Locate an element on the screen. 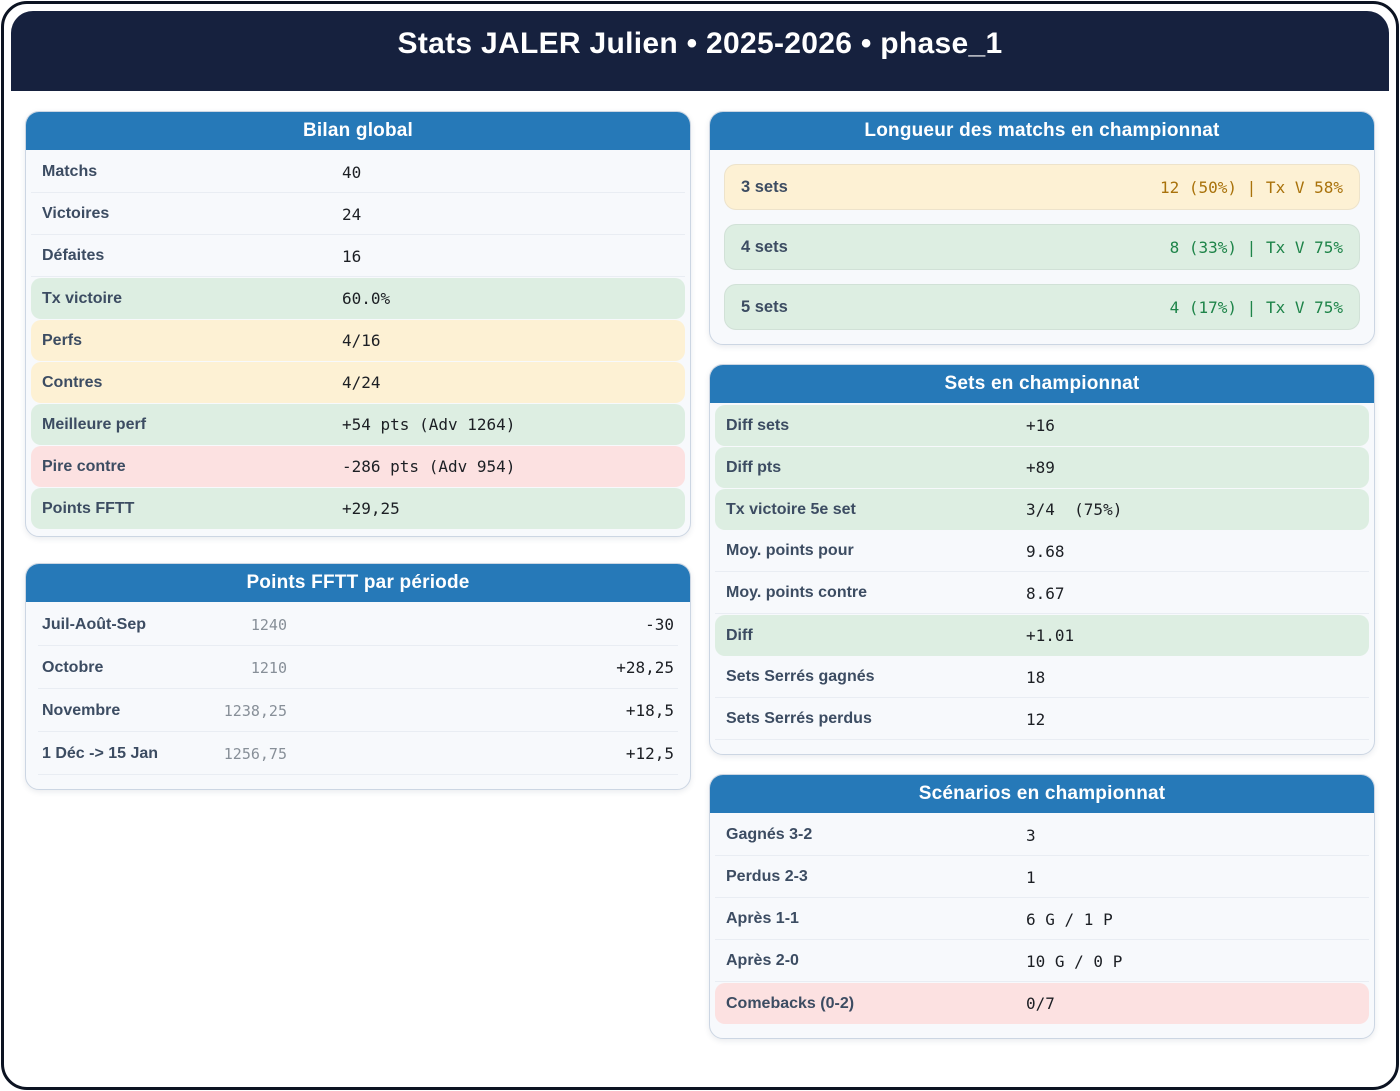  table-row: Points FFTT +29,25 is located at coordinates (358, 508).